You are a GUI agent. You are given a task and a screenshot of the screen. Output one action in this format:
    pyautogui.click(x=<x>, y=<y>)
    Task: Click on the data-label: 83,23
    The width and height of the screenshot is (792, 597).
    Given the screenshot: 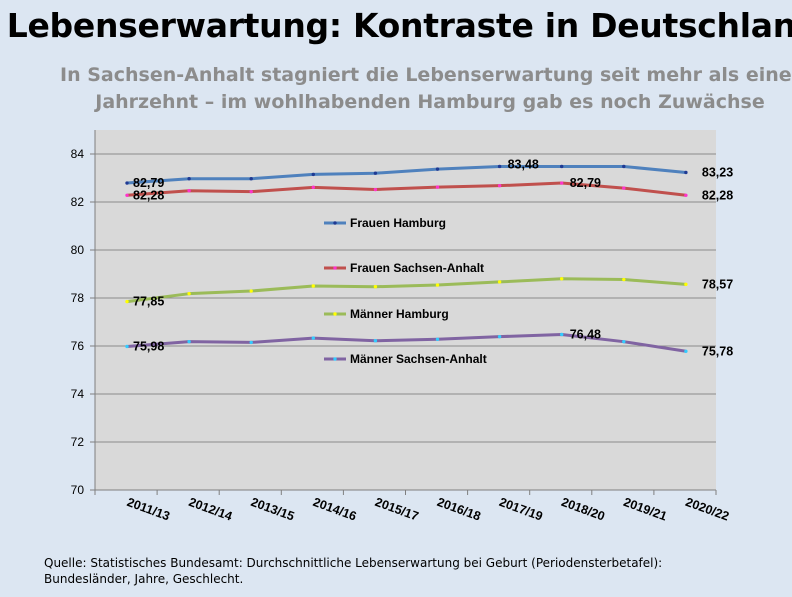 What is the action you would take?
    pyautogui.click(x=717, y=172)
    